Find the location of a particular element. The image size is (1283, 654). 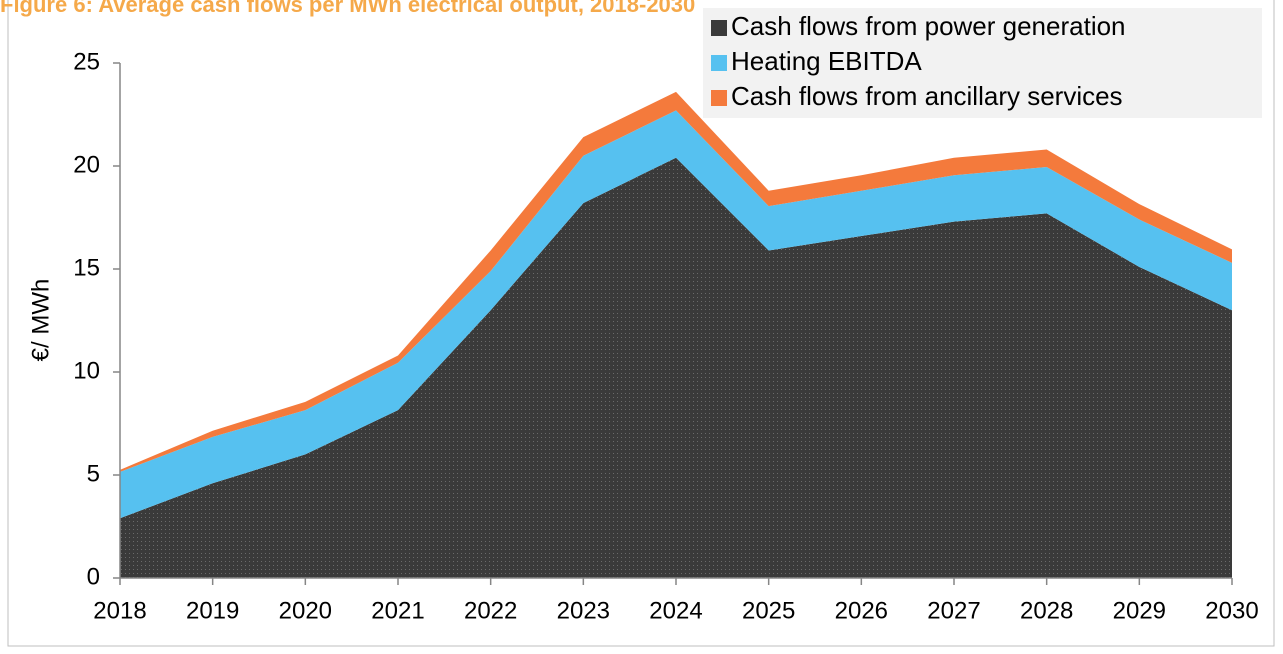

legend-label: Cash flows from ancillary services is located at coordinates (927, 96).